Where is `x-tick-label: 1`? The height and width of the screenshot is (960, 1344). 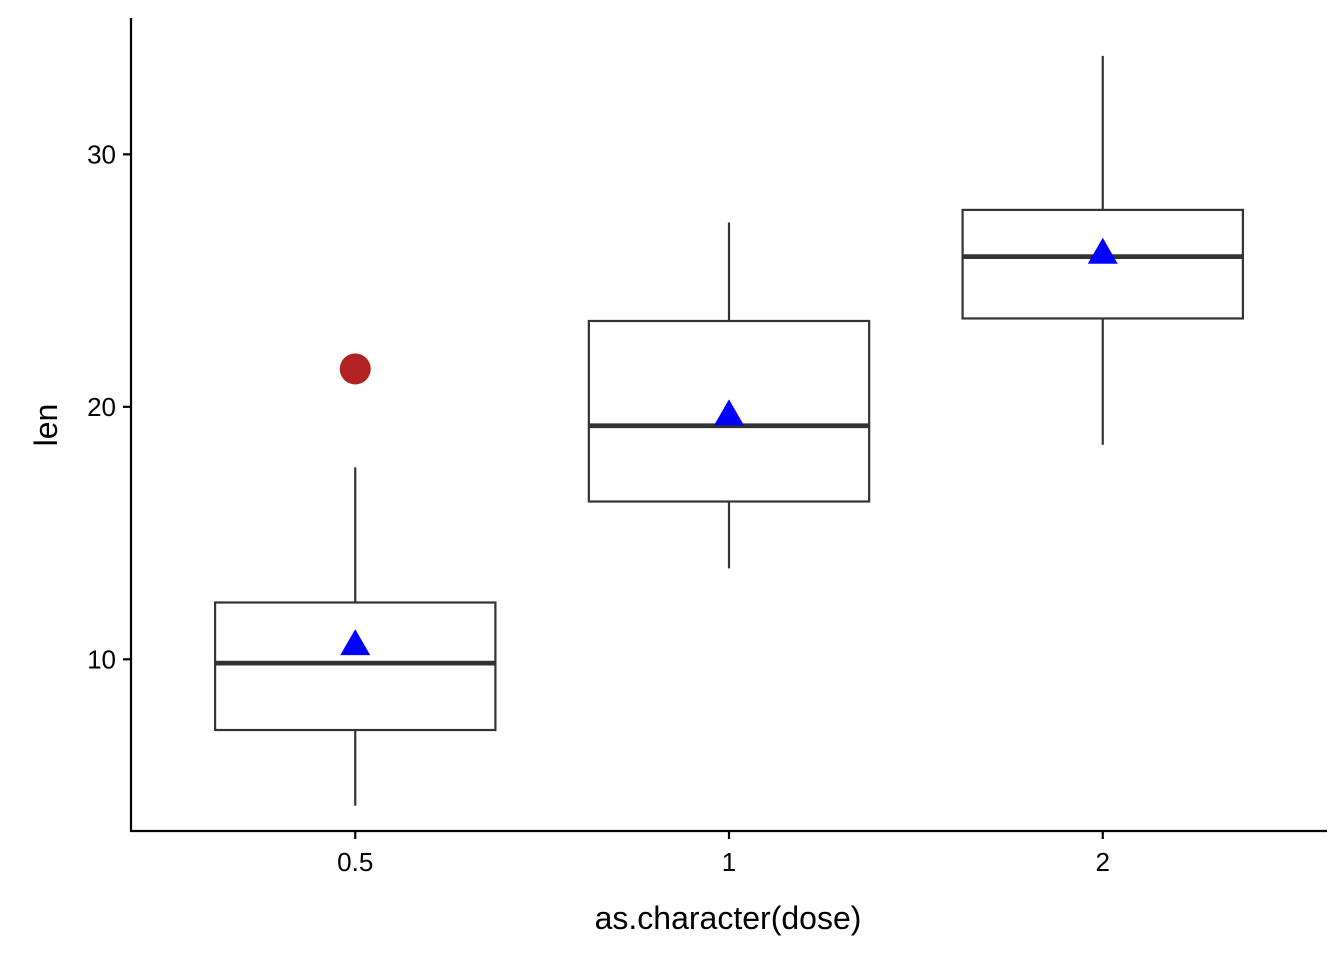 x-tick-label: 1 is located at coordinates (729, 862).